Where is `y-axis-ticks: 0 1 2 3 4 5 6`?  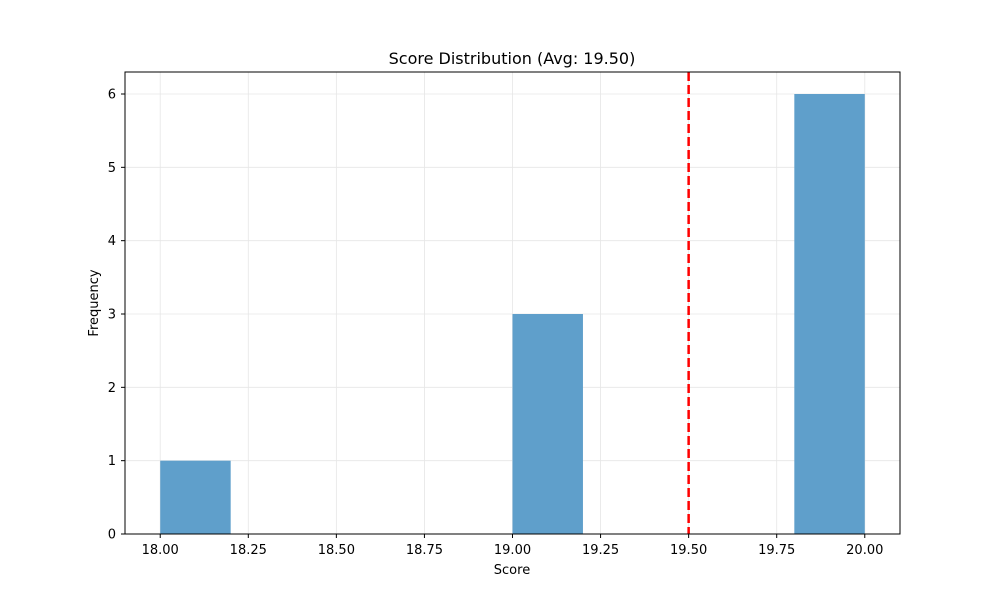 y-axis-ticks: 0 1 2 3 4 5 6 is located at coordinates (116, 315).